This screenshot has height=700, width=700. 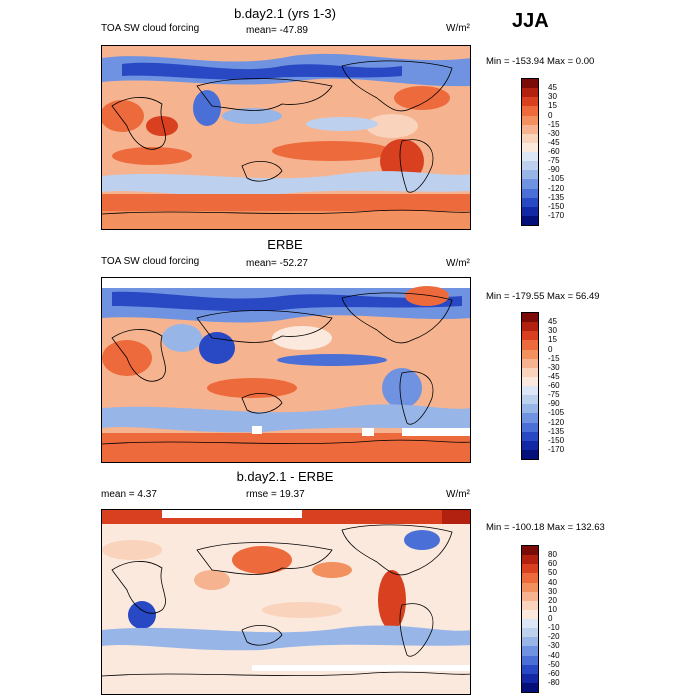 What do you see at coordinates (556, 188) in the screenshot?
I see `colorbar-label: -120` at bounding box center [556, 188].